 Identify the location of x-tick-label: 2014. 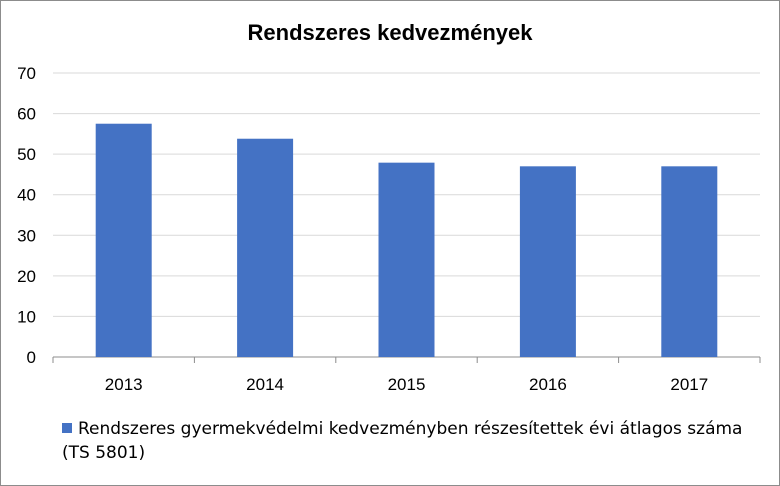
(265, 384).